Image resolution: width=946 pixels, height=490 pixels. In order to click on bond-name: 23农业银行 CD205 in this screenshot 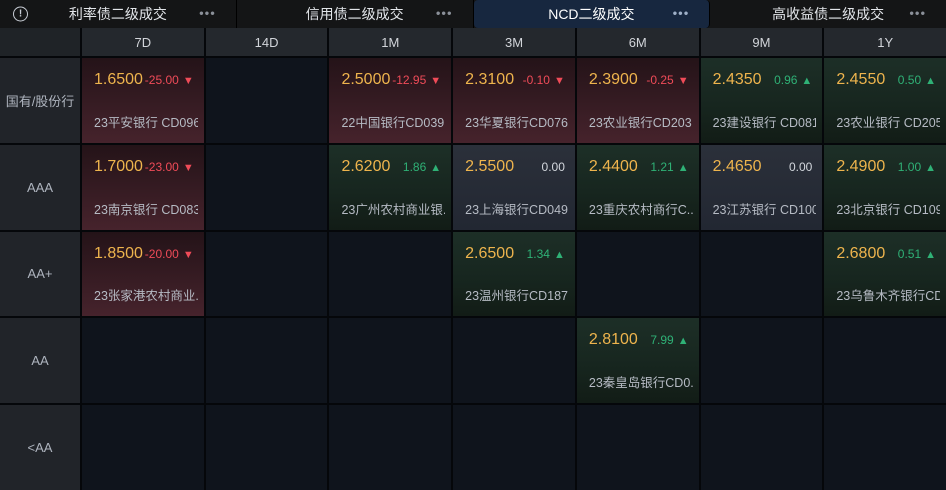, I will do `click(888, 122)`.